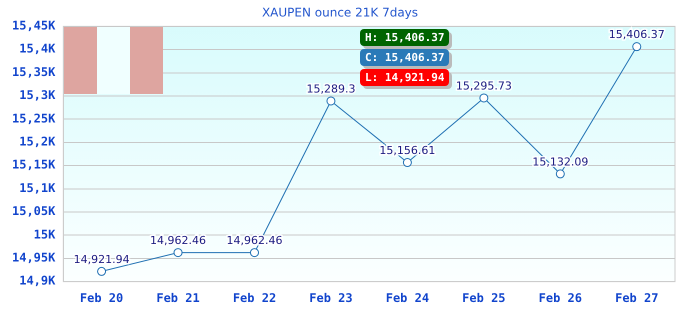 This screenshot has height=320, width=680. I want to click on y-tick-label: 14,95K, so click(34, 257).